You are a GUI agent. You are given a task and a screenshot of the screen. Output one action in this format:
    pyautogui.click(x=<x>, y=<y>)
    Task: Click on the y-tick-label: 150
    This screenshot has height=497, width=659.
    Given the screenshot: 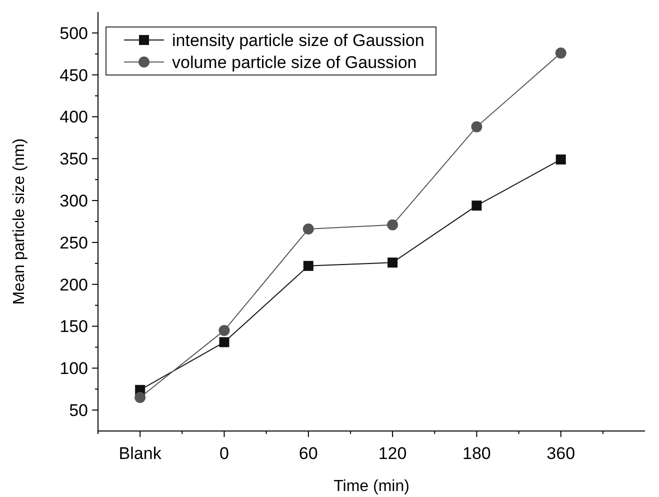 What is the action you would take?
    pyautogui.click(x=74, y=326)
    